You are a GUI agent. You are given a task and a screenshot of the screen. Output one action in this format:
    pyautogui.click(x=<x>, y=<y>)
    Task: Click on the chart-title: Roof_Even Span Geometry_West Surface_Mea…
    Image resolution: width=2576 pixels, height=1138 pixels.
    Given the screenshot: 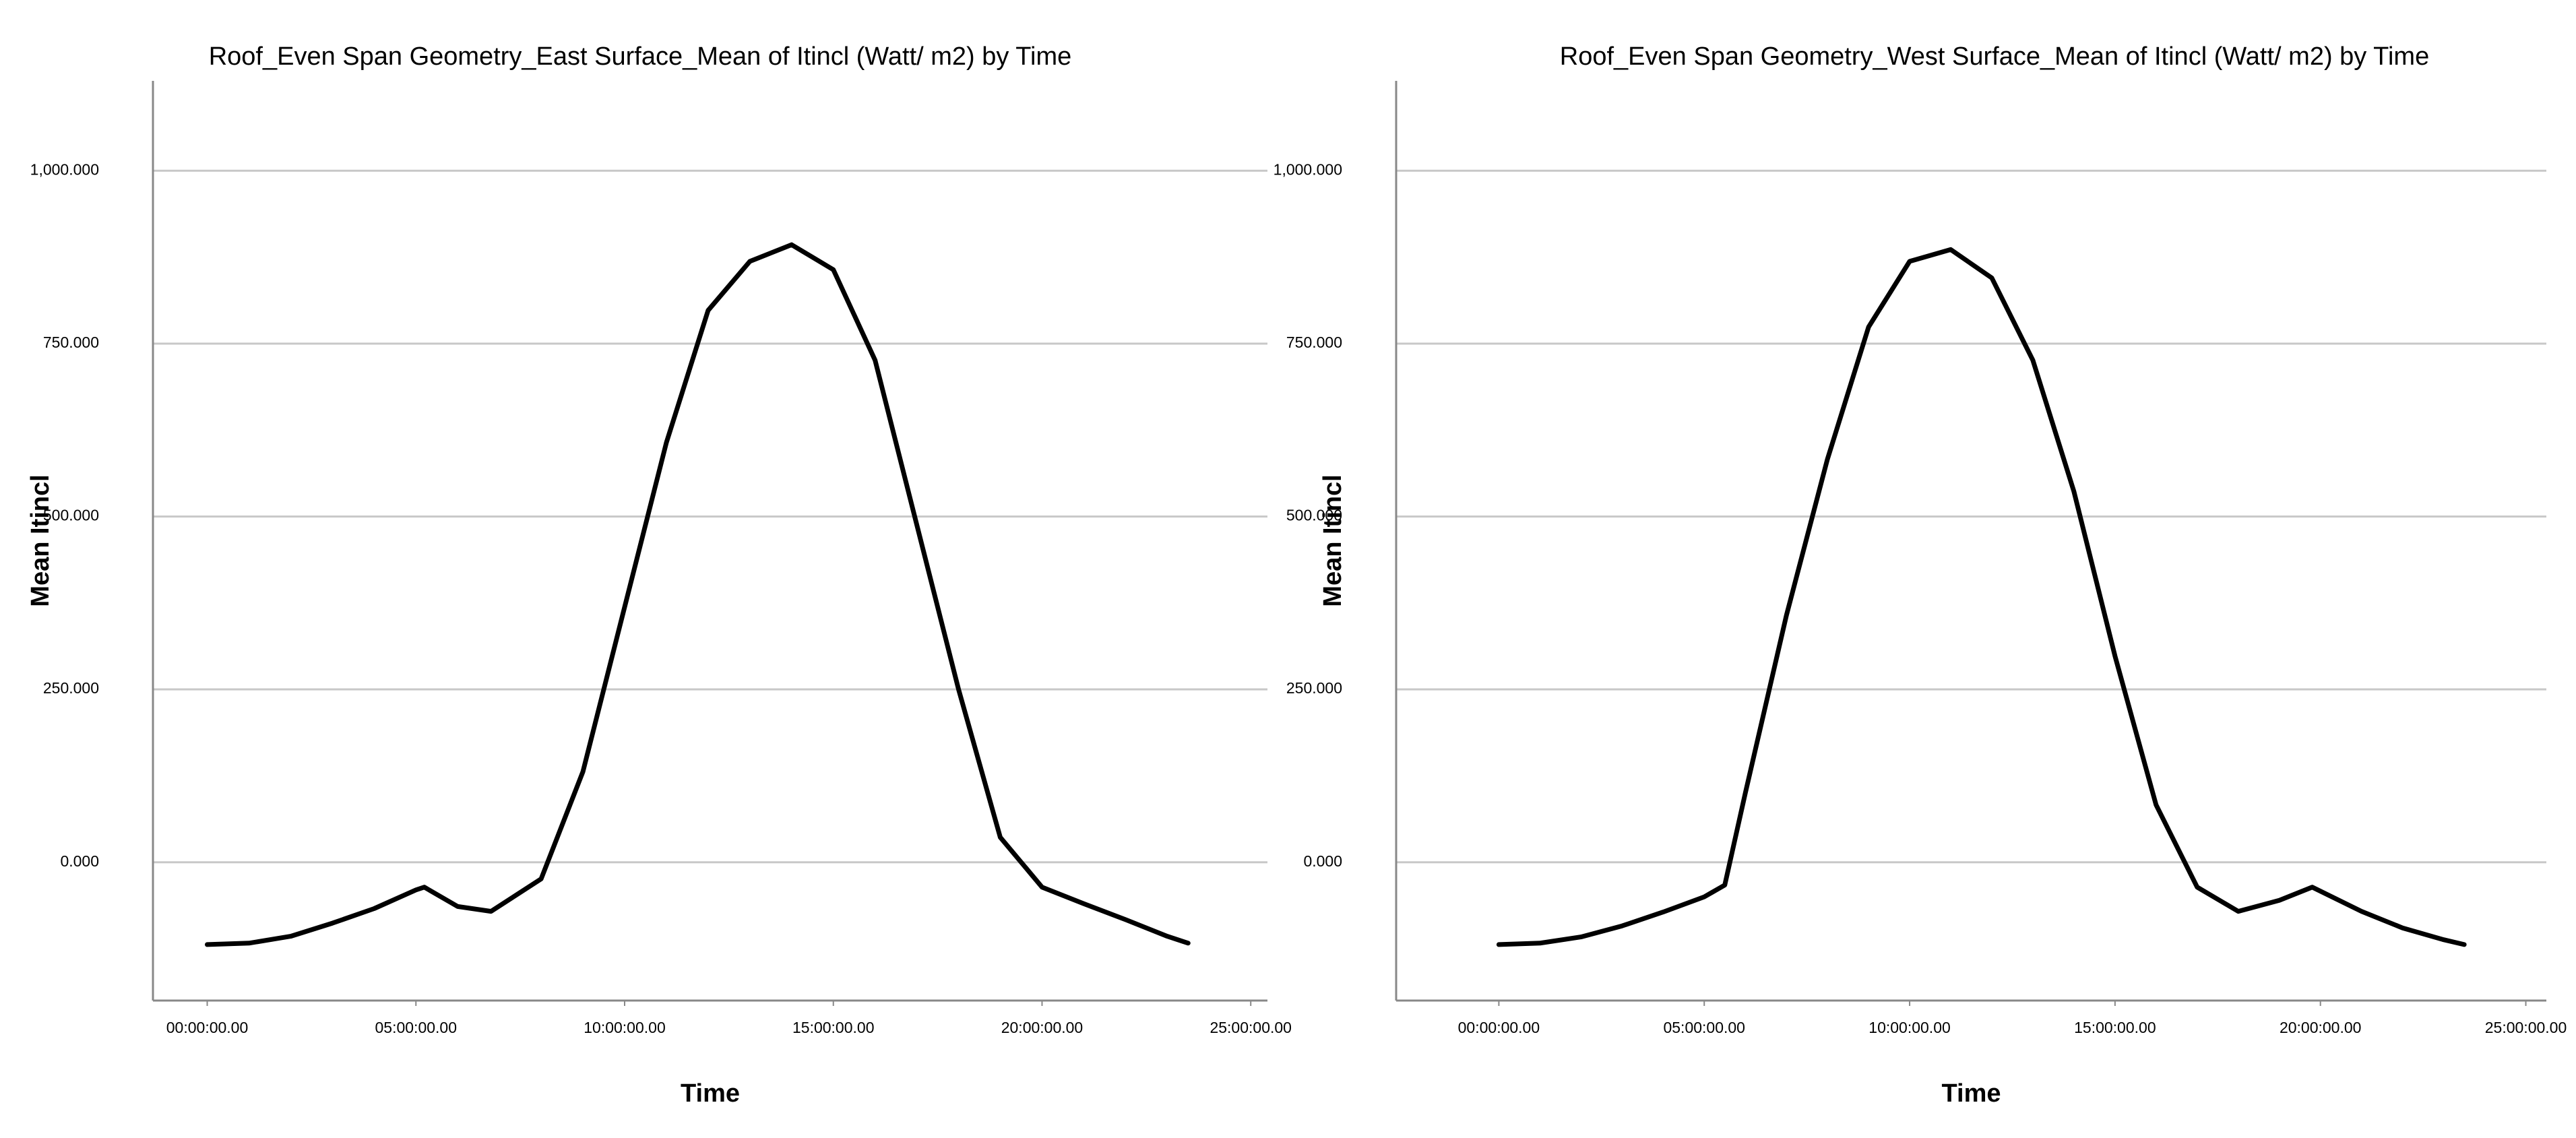 What is the action you would take?
    pyautogui.click(x=1994, y=57)
    